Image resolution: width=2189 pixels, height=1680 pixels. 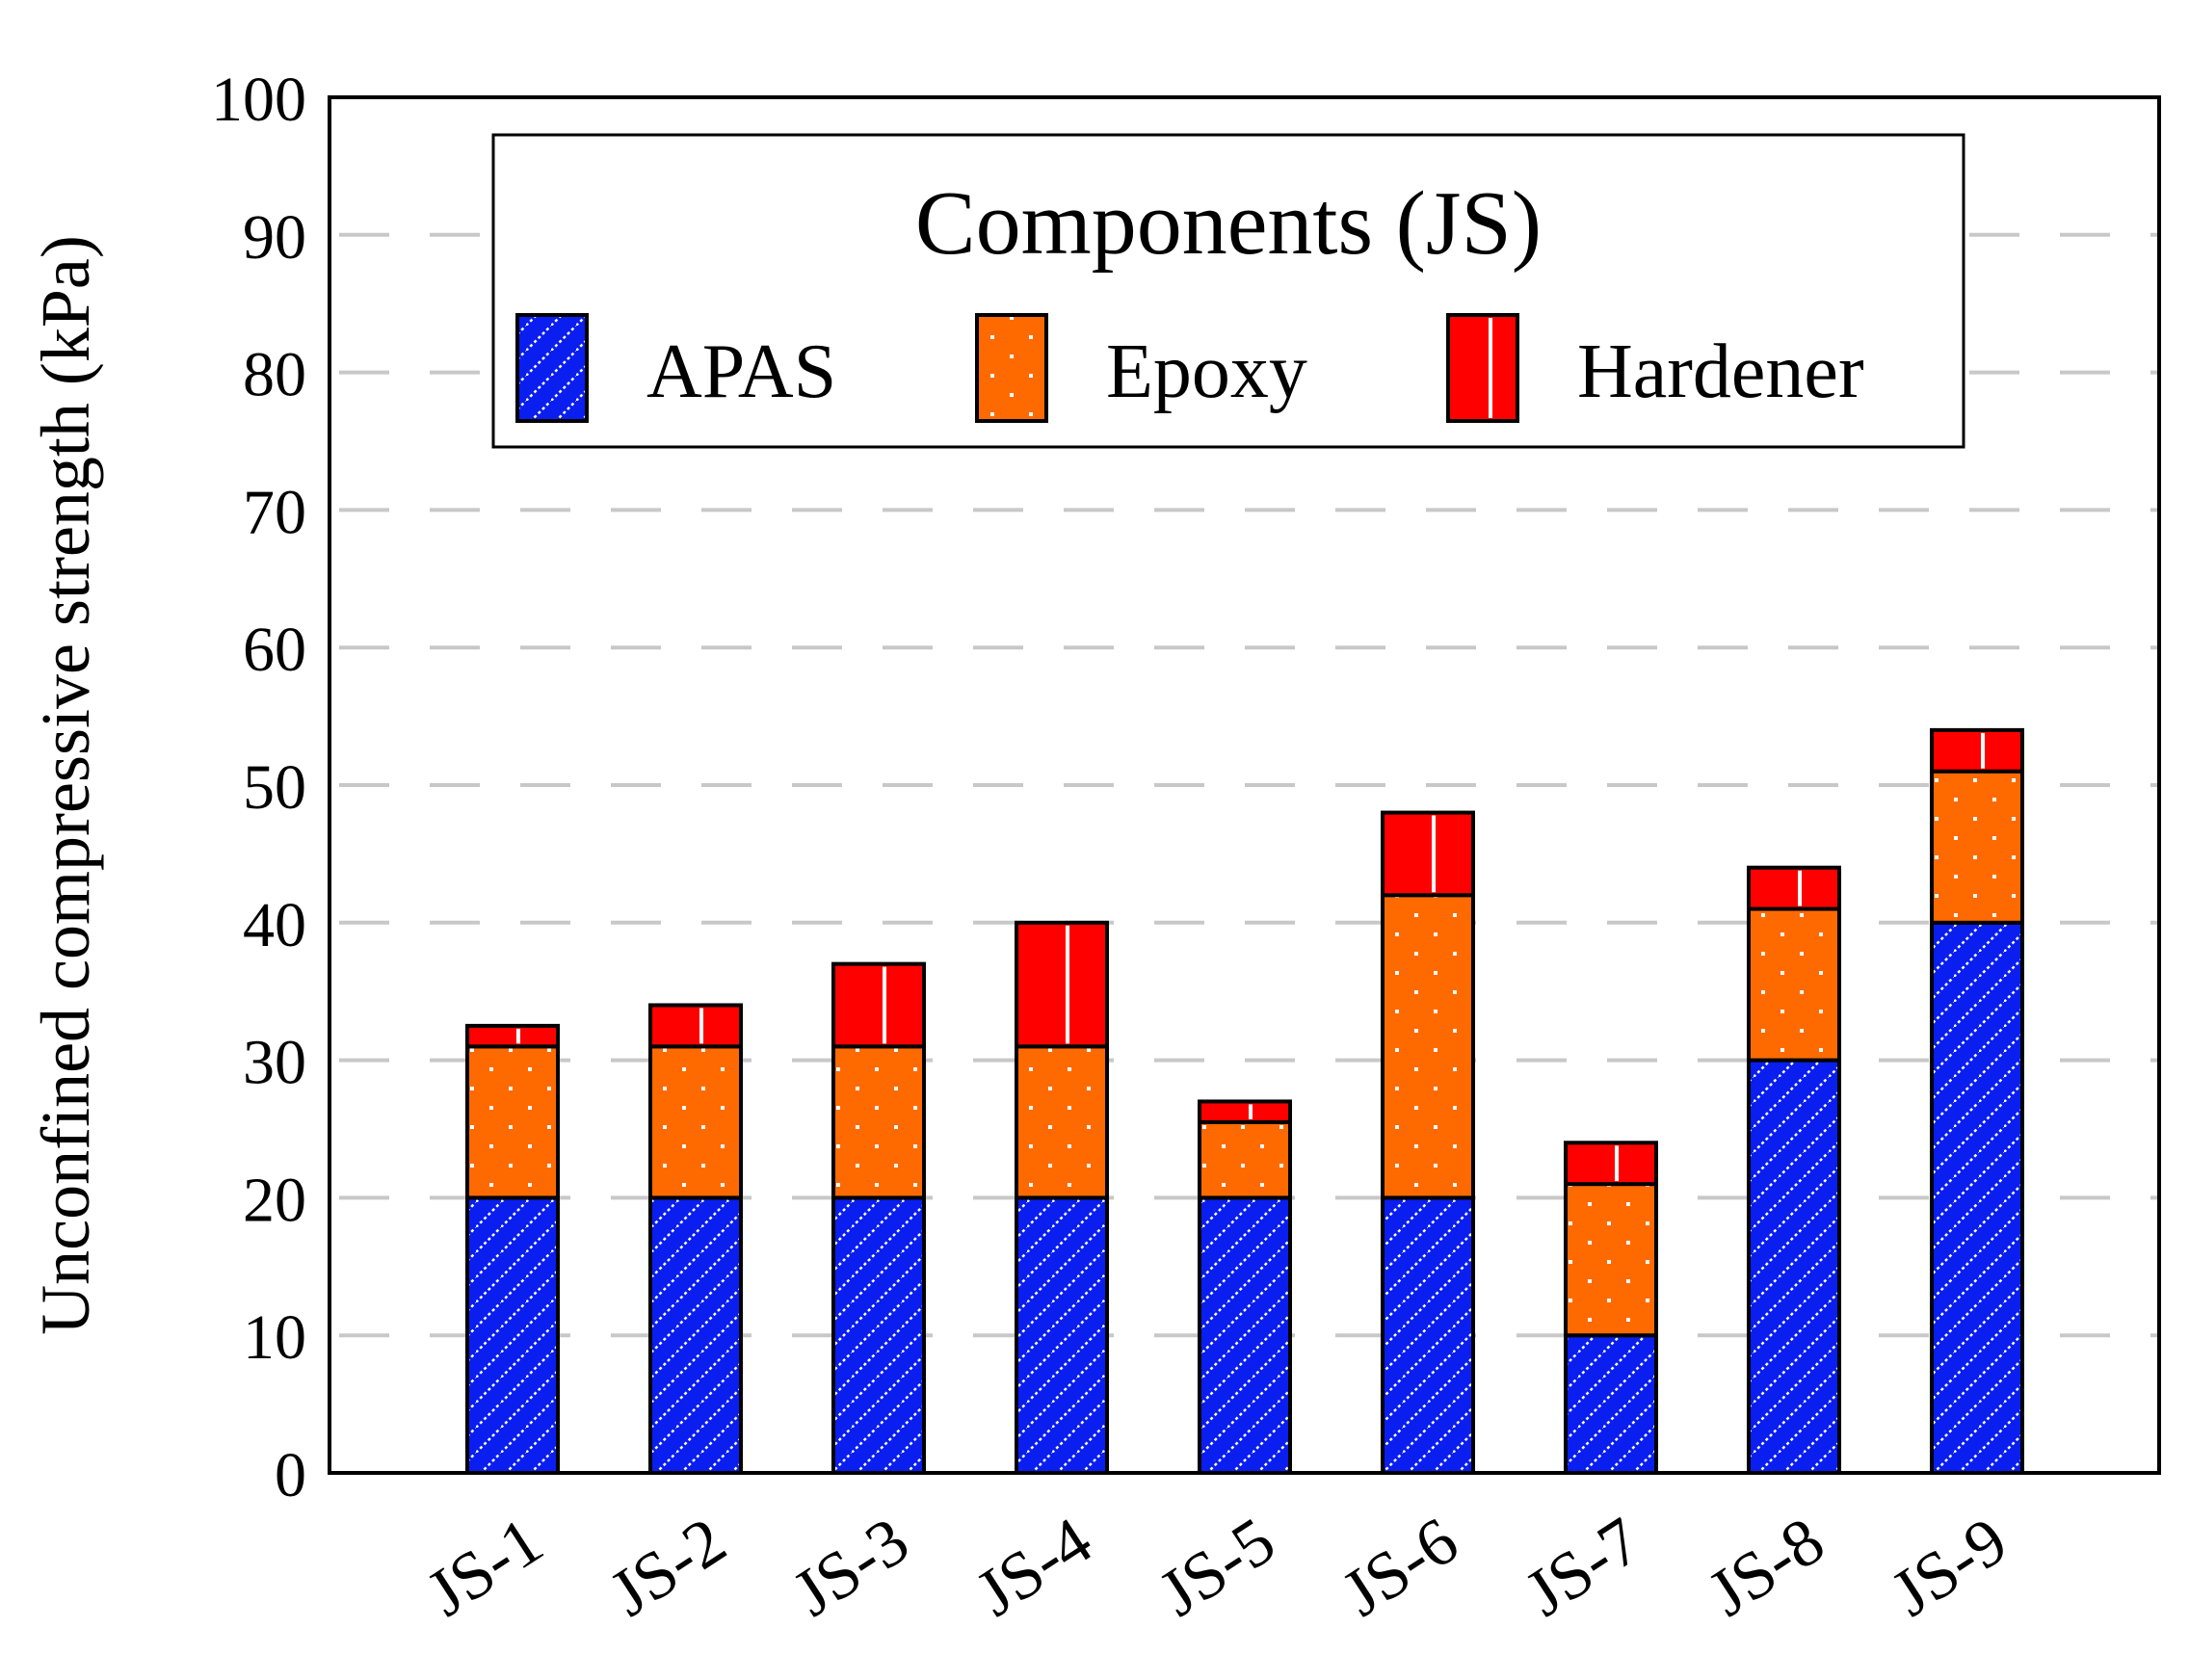 What do you see at coordinates (1949, 1567) in the screenshot?
I see `x-tick-label-js-9: JS-9` at bounding box center [1949, 1567].